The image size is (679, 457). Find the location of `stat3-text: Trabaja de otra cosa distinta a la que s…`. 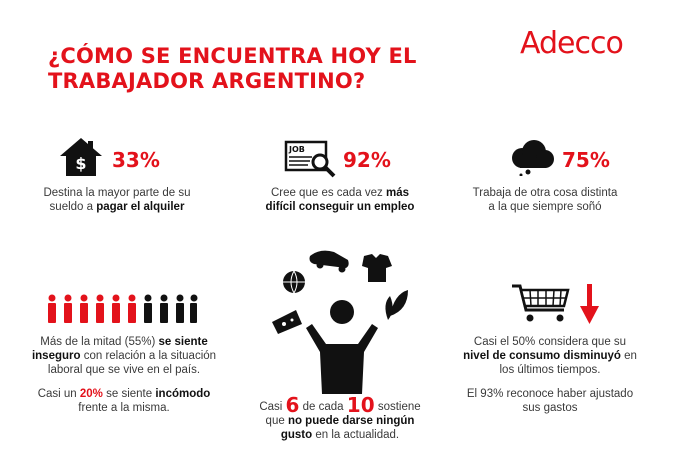

stat3-text: Trabaja de otra cosa distinta a la que s… is located at coordinates (545, 200).